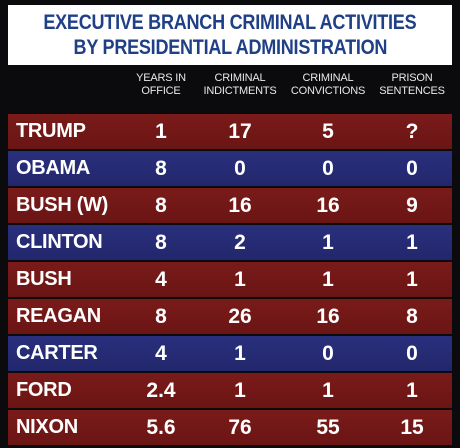 This screenshot has width=460, height=448. Describe the element at coordinates (58, 316) in the screenshot. I see `row-label: REAGAN` at that location.